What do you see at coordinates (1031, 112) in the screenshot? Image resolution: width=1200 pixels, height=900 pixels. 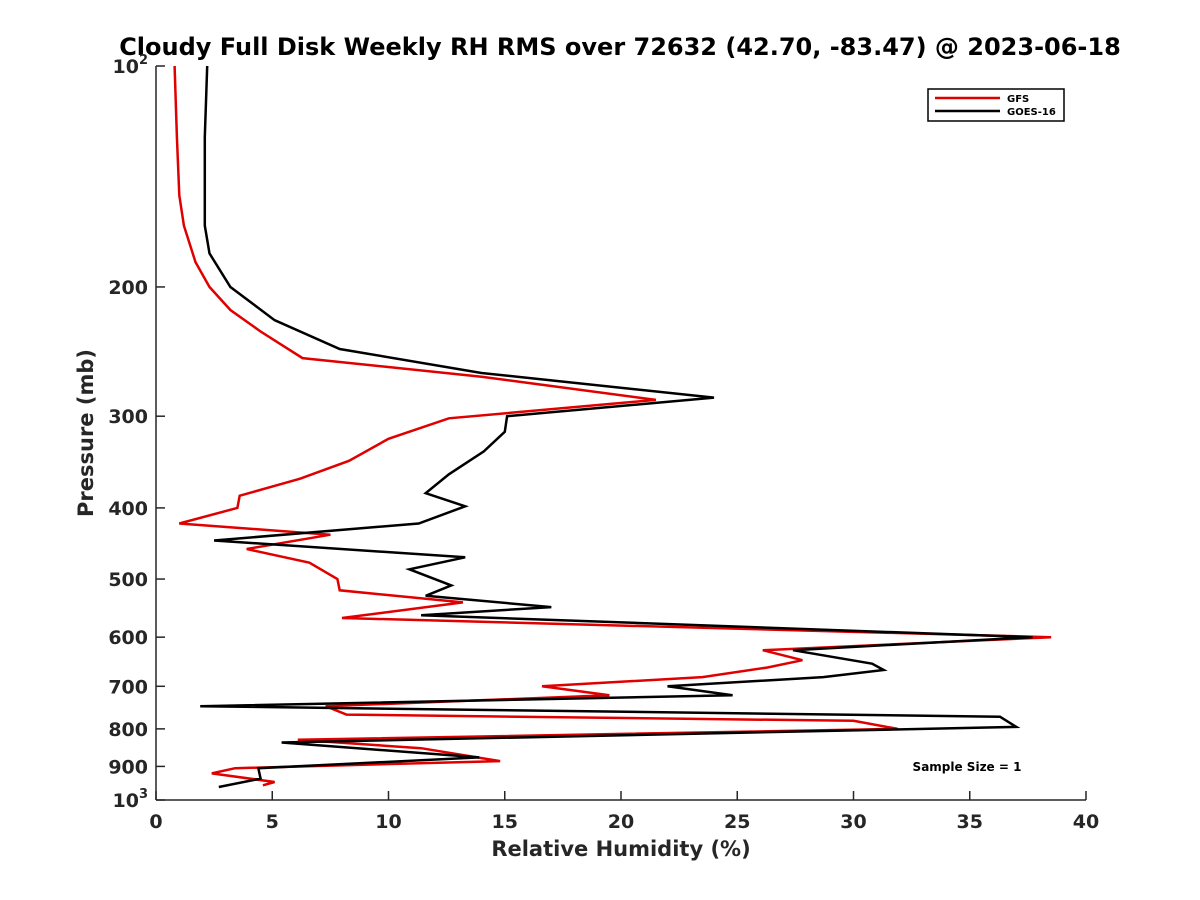 I see `legend-label-goes-16: GOES-16` at bounding box center [1031, 112].